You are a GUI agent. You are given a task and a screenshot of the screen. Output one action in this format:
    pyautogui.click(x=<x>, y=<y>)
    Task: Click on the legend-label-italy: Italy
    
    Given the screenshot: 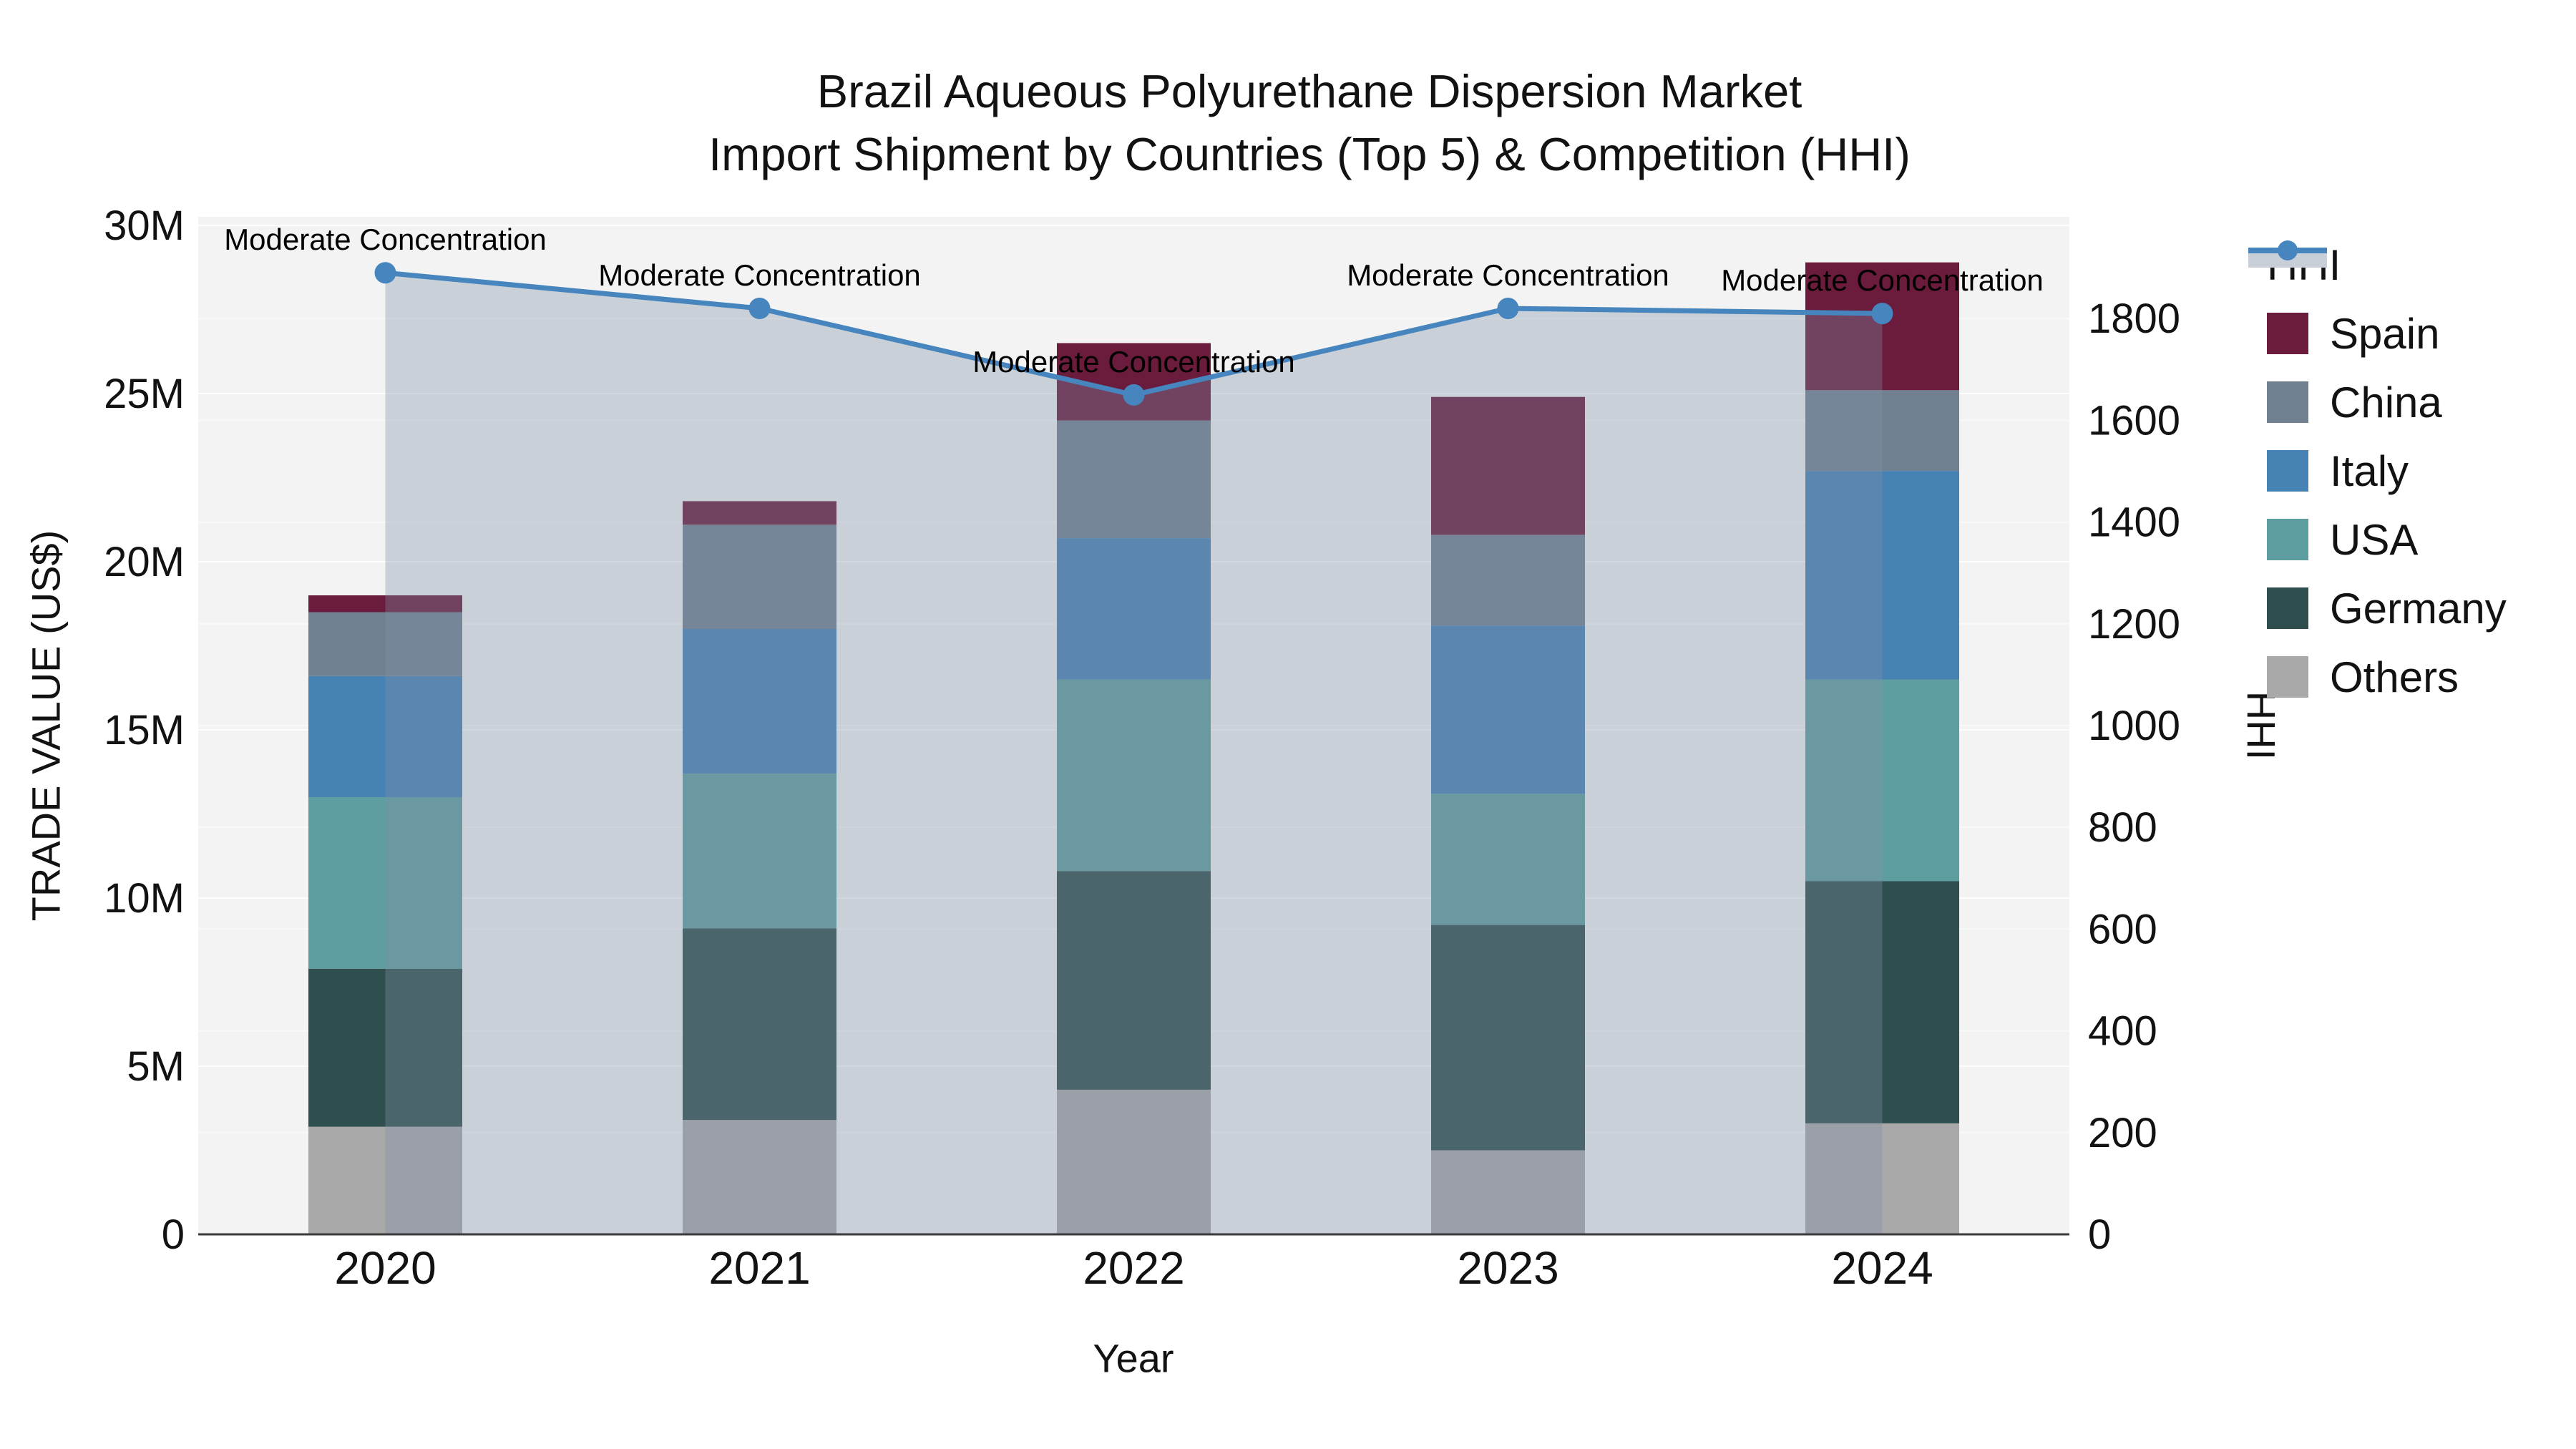 What is the action you would take?
    pyautogui.click(x=2369, y=471)
    